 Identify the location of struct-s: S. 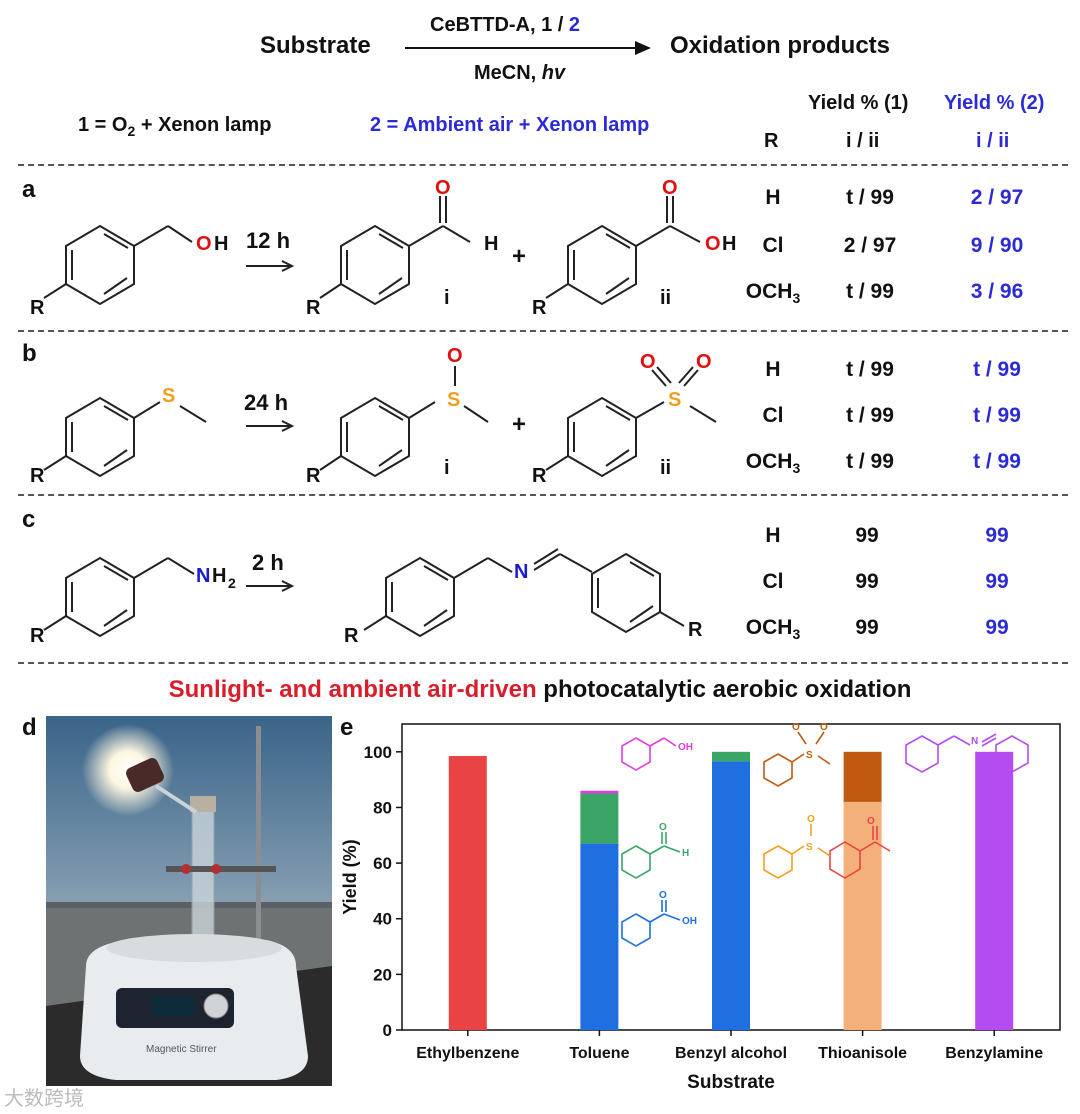
(809, 755).